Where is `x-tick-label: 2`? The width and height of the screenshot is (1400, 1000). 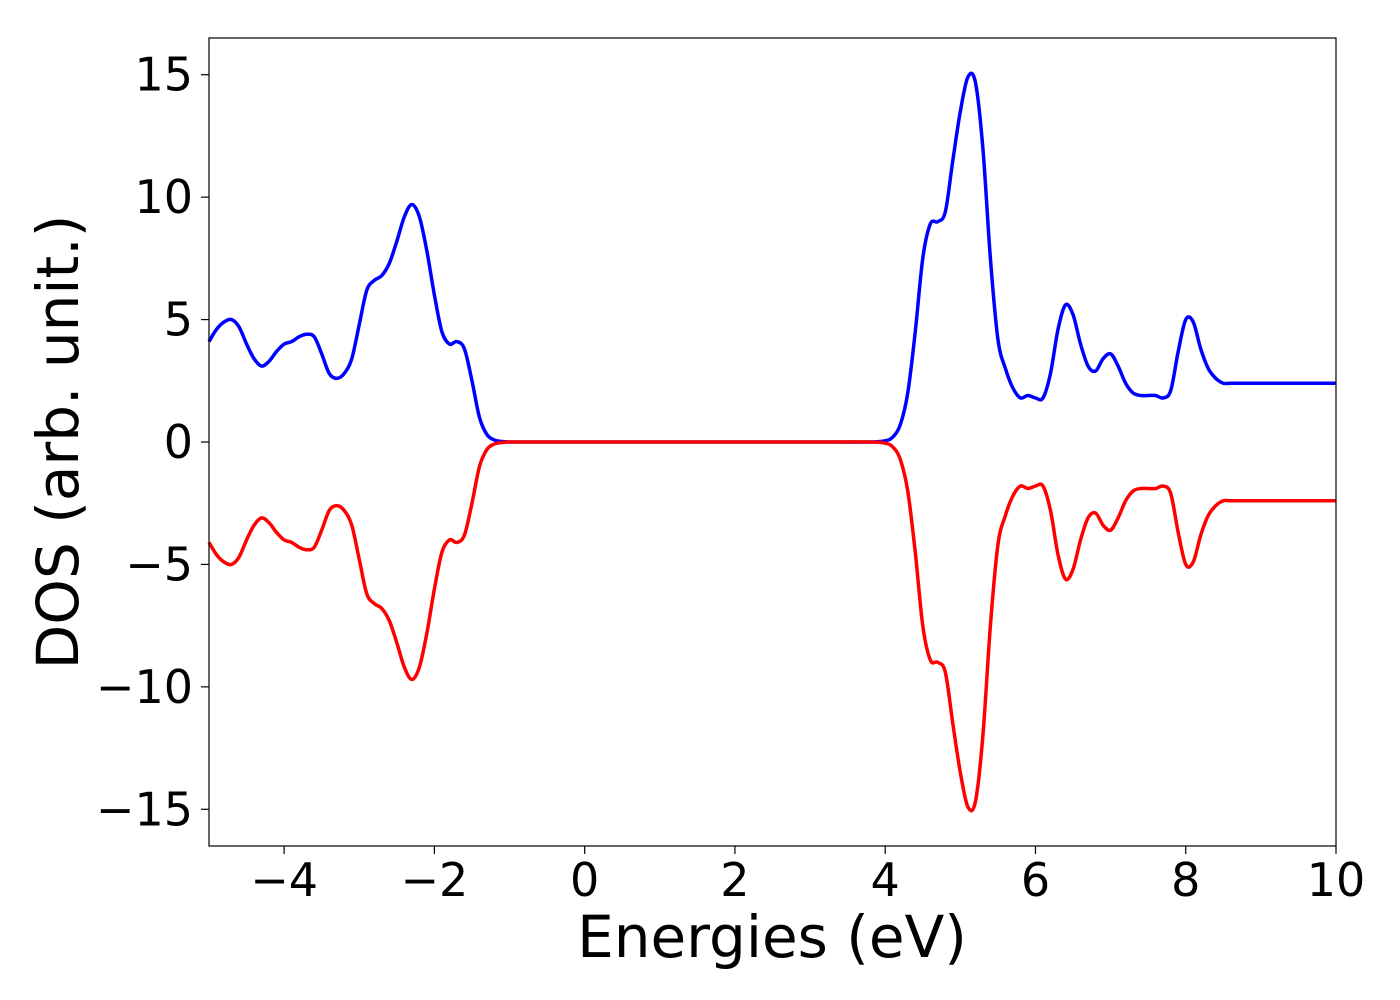
x-tick-label: 2 is located at coordinates (734, 880).